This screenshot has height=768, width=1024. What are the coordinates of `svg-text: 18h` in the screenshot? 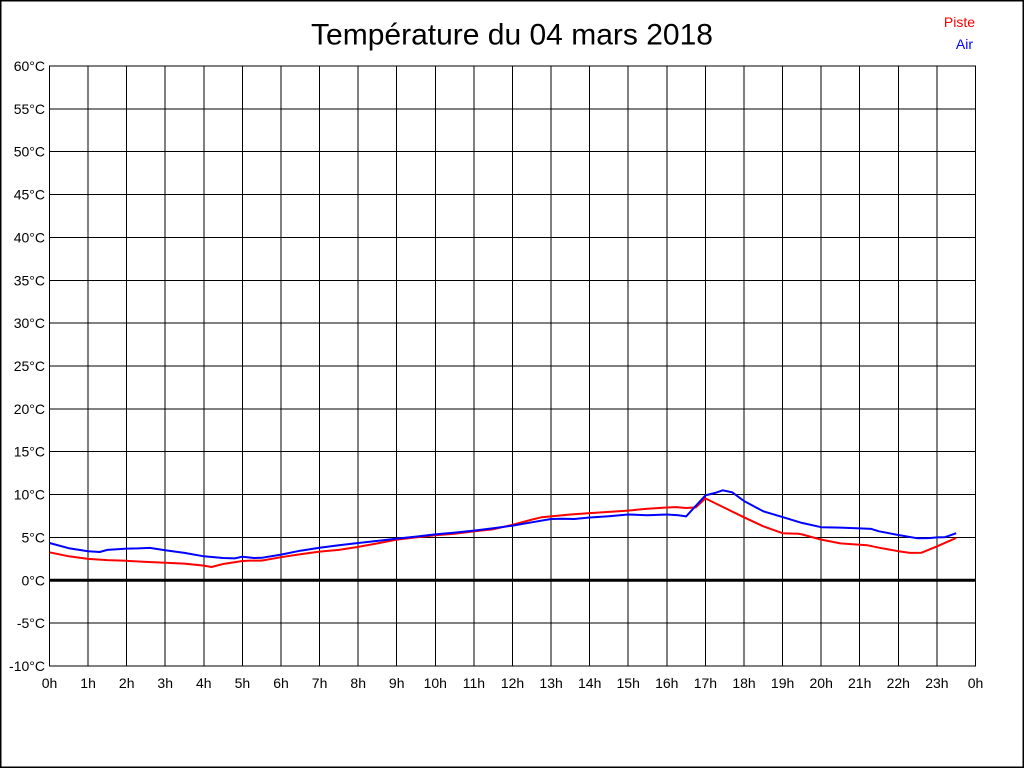 It's located at (743, 683).